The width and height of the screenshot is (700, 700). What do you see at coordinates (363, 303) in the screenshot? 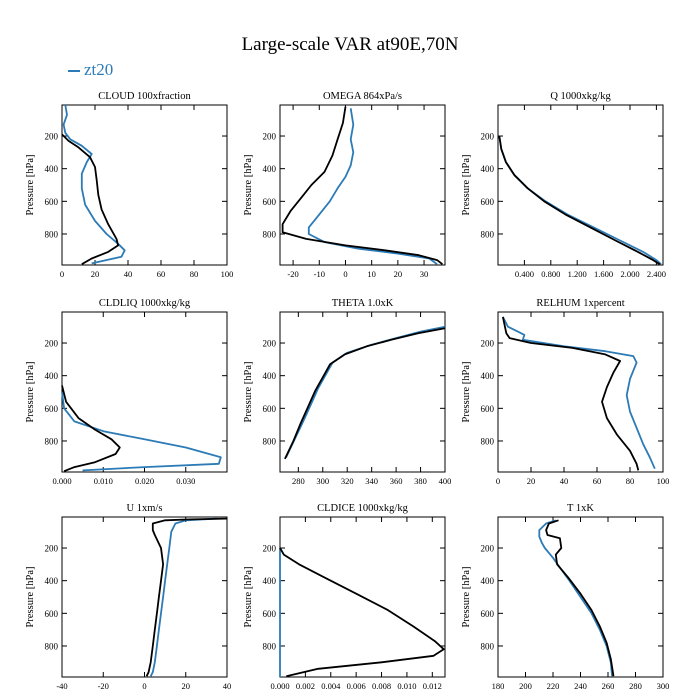
I see `subplot-title: THETA 1.0xK` at bounding box center [363, 303].